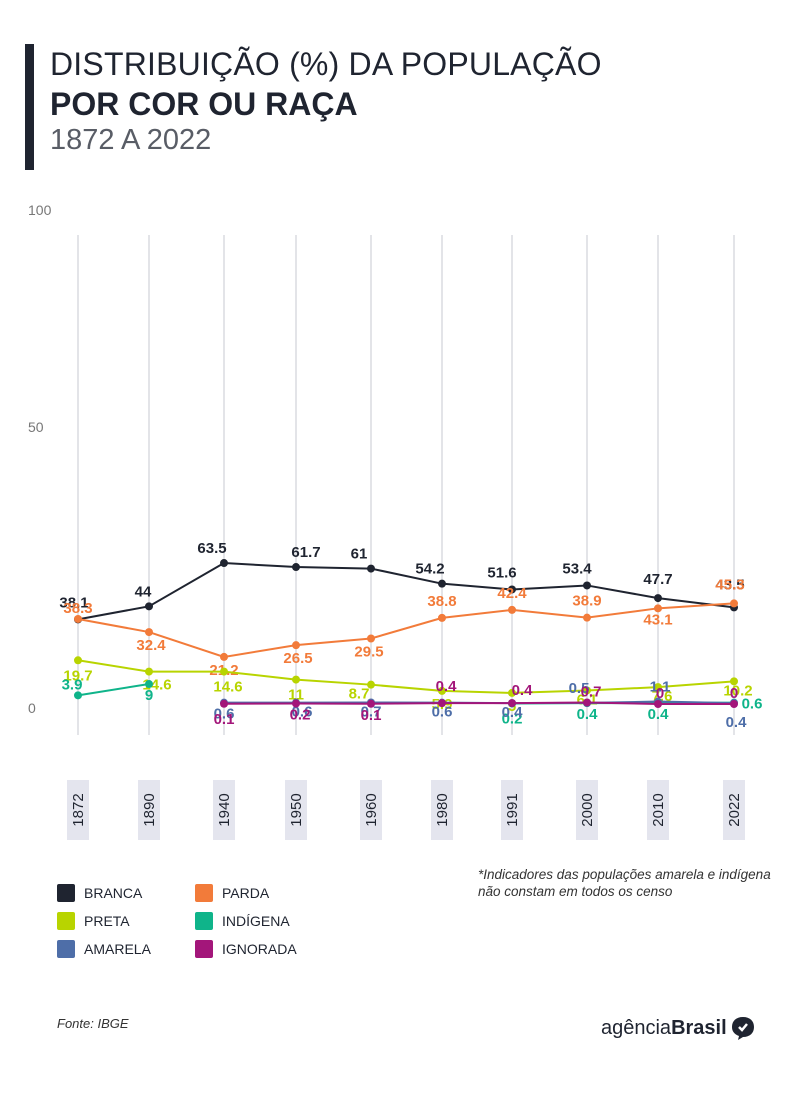 The width and height of the screenshot is (801, 1101). I want to click on point-ignorada-1991, so click(512, 703).